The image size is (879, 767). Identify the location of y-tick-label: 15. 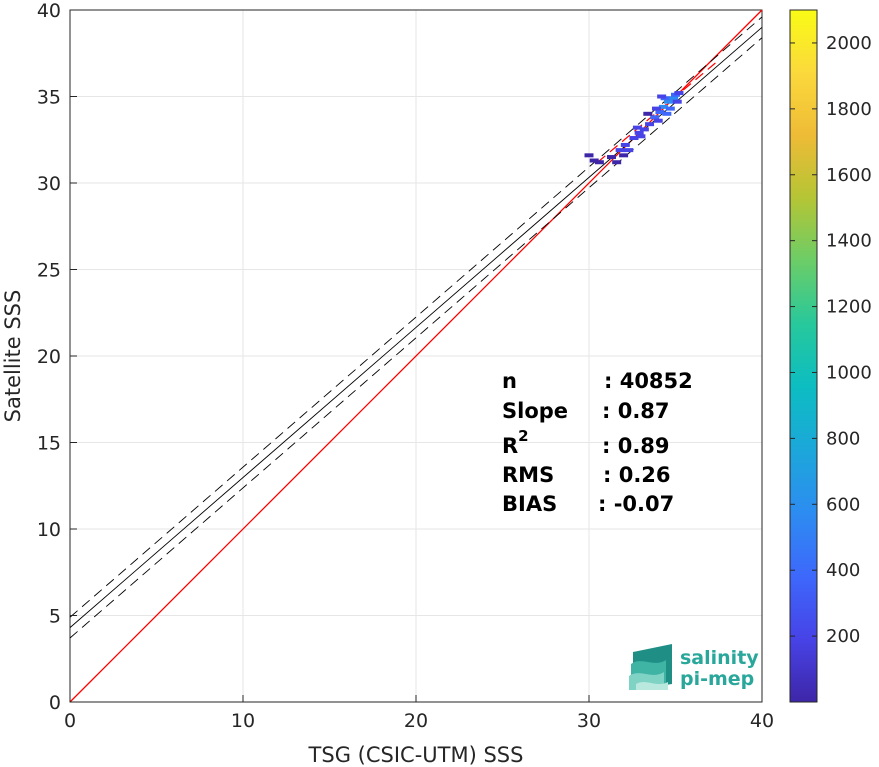
(49, 444).